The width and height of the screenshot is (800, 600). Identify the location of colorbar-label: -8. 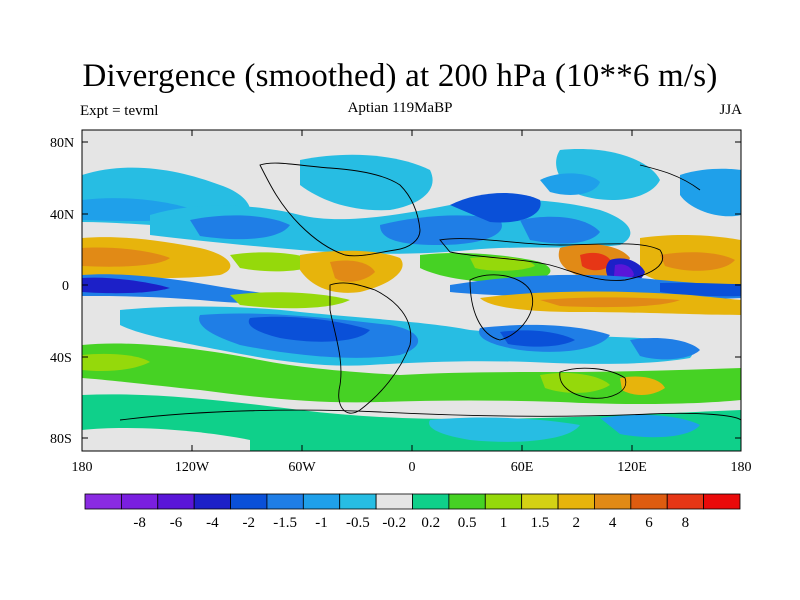
(139, 523).